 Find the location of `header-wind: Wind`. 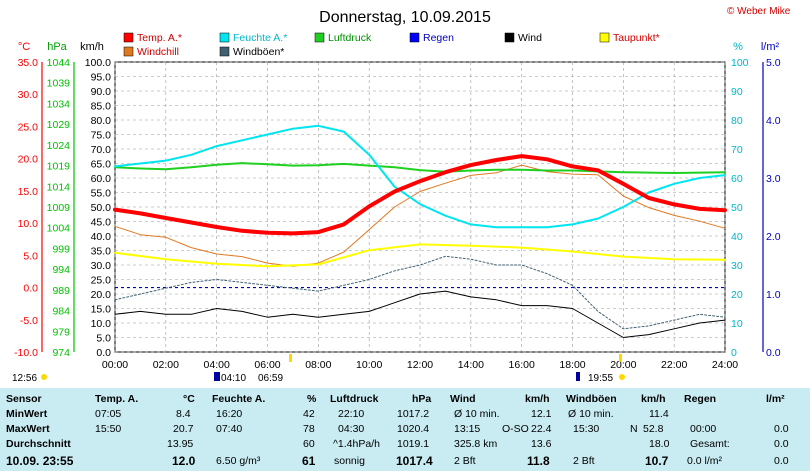

header-wind: Wind is located at coordinates (463, 399).